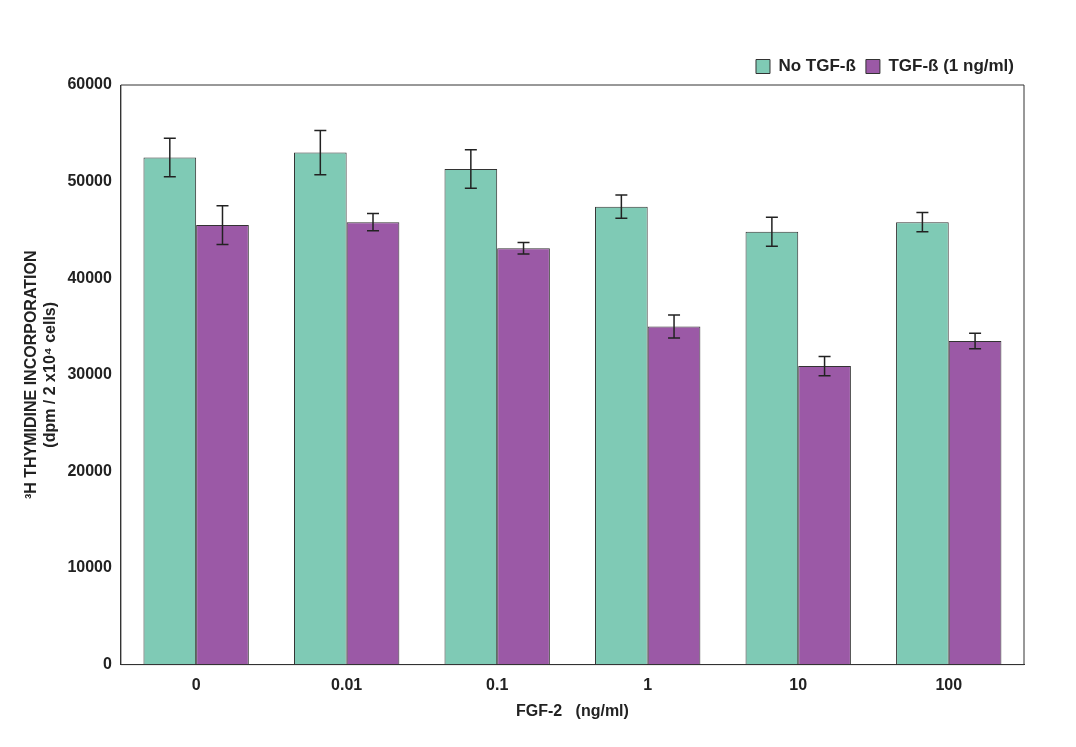  Describe the element at coordinates (40, 375) in the screenshot. I see `y-axis-title: ³H THYMIDINE INCORPORATION (dpm / 2 x10⁴ cells)` at that location.